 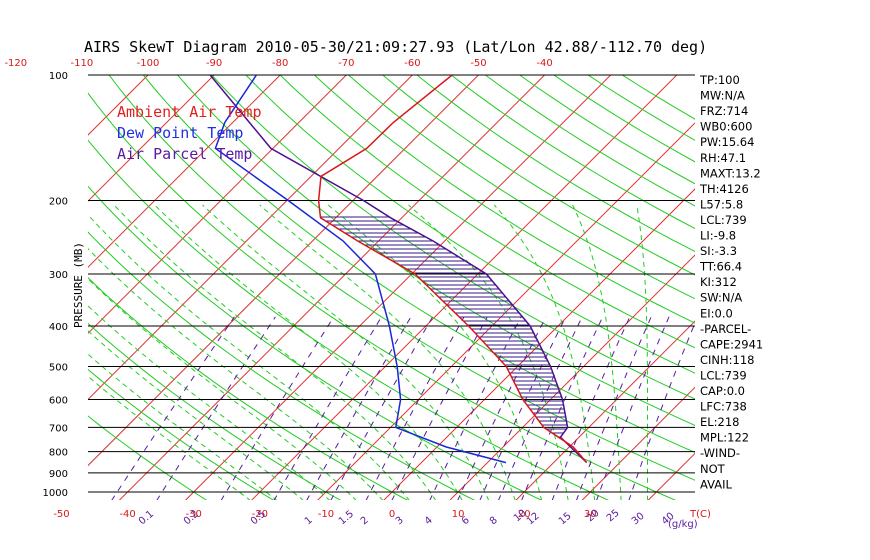 What do you see at coordinates (280, 63) in the screenshot?
I see `top-temp-tick-label: -80` at bounding box center [280, 63].